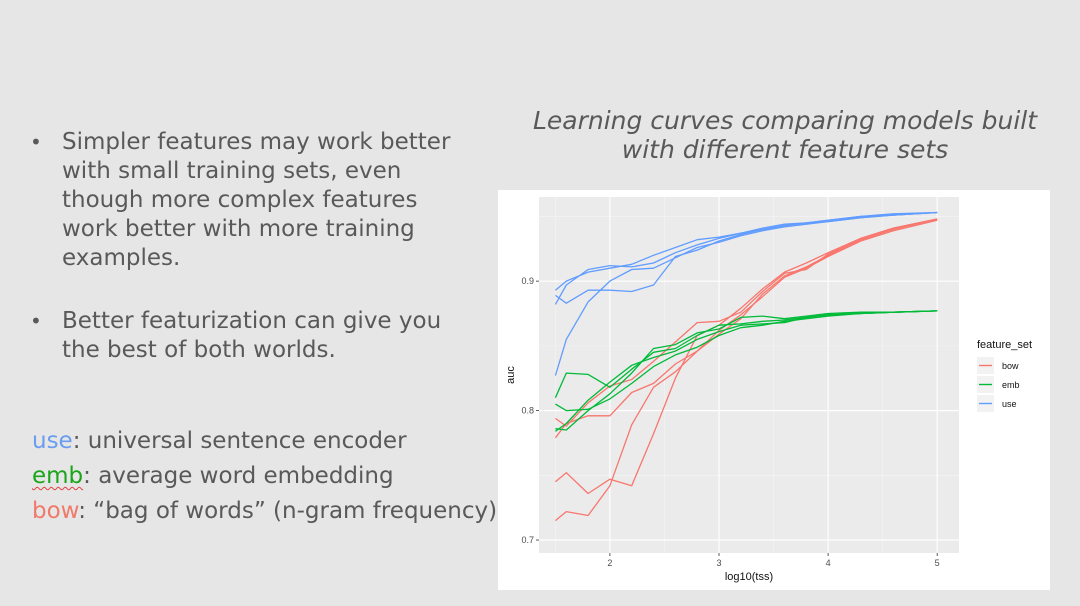 This screenshot has width=1080, height=606. Describe the element at coordinates (828, 563) in the screenshot. I see `x-tick-label: 4` at that location.